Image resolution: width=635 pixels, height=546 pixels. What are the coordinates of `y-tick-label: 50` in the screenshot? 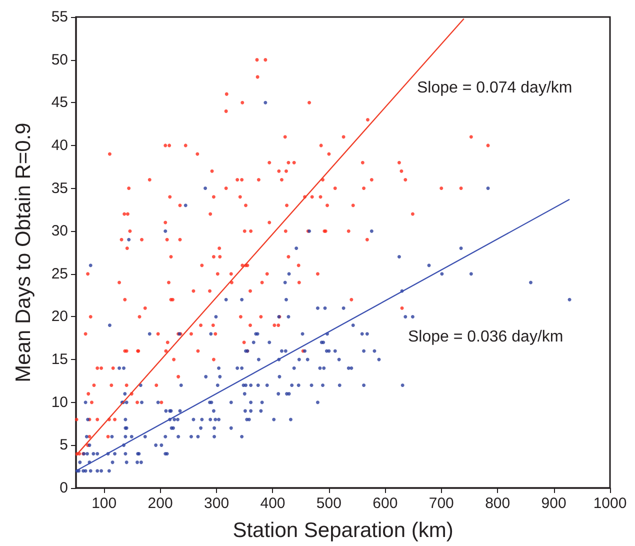 It's located at (59, 59).